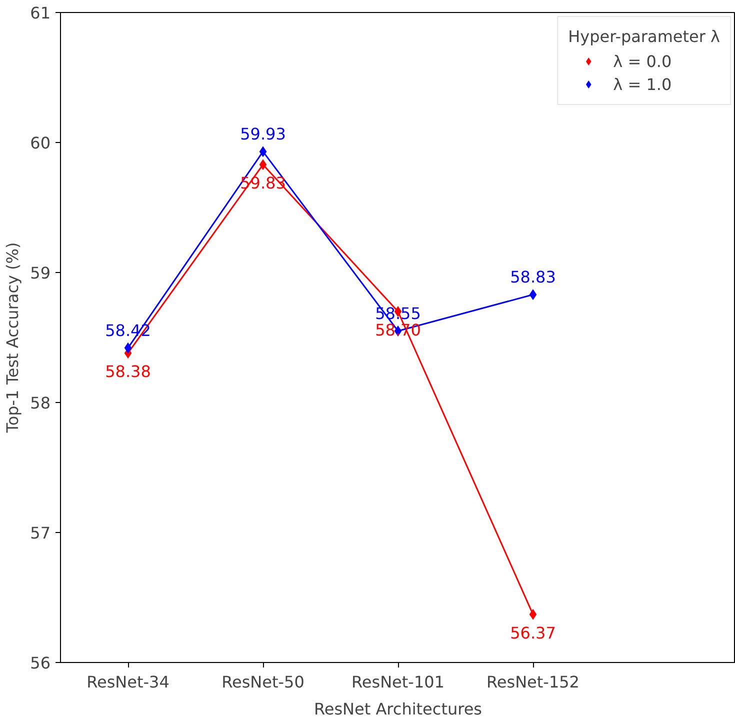 The image size is (735, 721). What do you see at coordinates (40, 403) in the screenshot?
I see `y-tick-label: 58` at bounding box center [40, 403].